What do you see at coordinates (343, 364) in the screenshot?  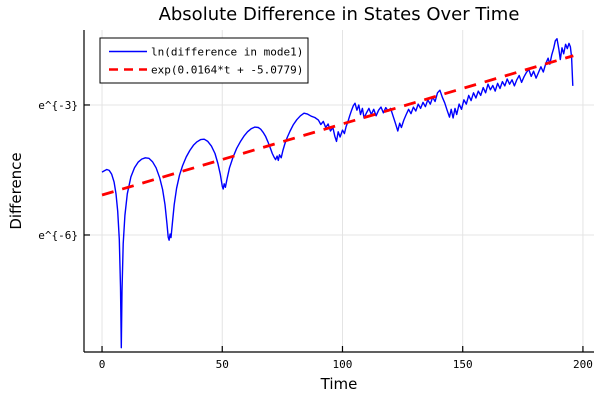 I see `x-tick-label: 100` at bounding box center [343, 364].